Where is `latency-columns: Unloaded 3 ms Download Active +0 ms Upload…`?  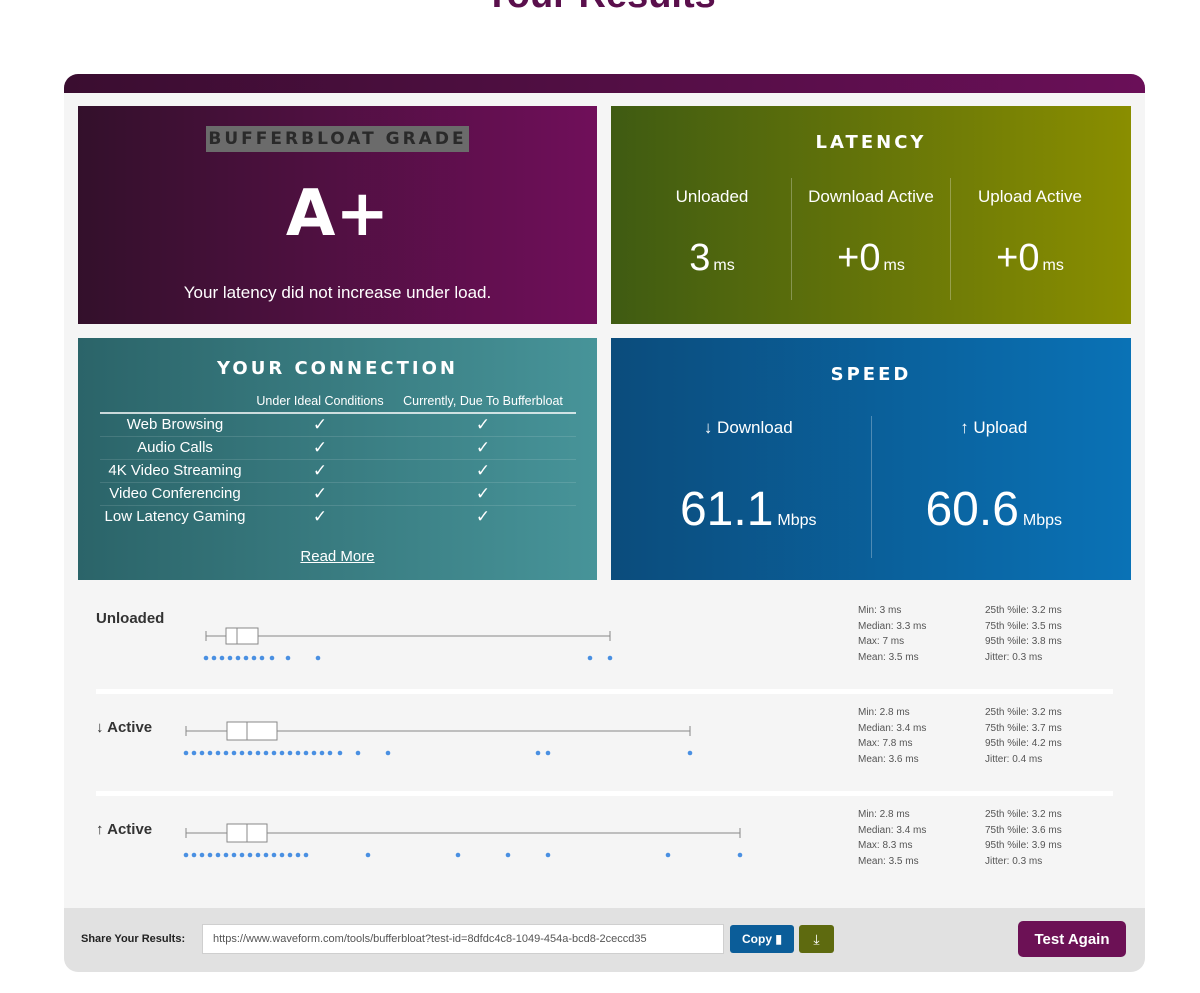
latency-columns: Unloaded 3 ms Download Active +0 ms Upload… is located at coordinates (871, 239).